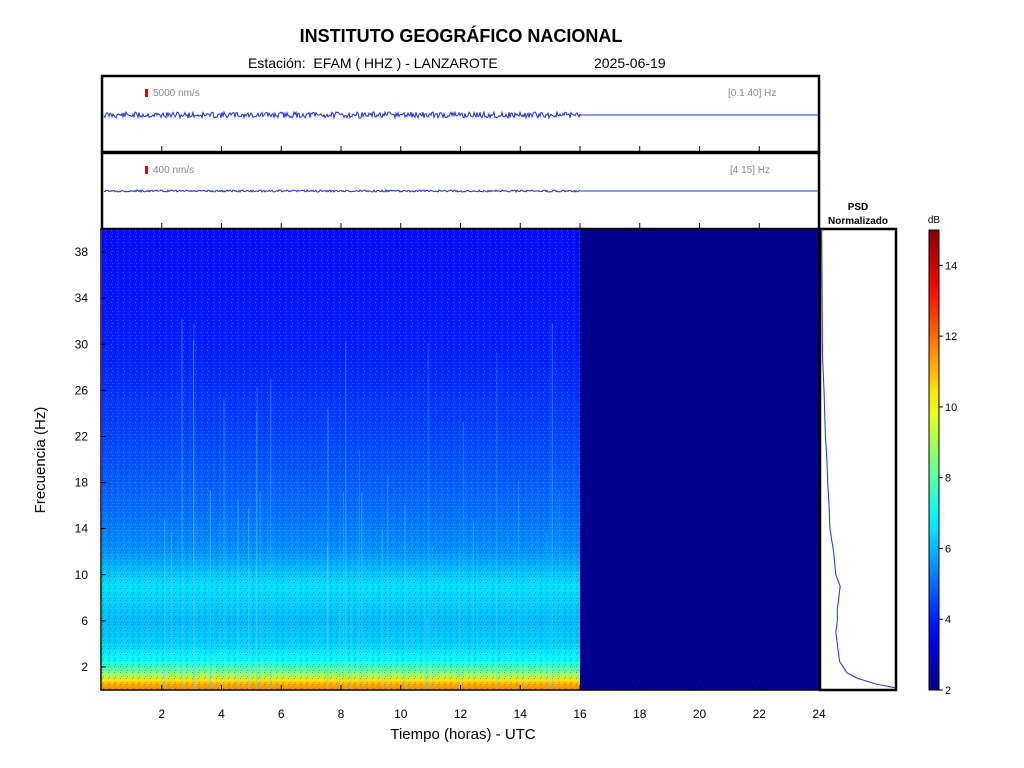 The image size is (1024, 768). What do you see at coordinates (951, 337) in the screenshot?
I see `colorbar-tick-label: 12` at bounding box center [951, 337].